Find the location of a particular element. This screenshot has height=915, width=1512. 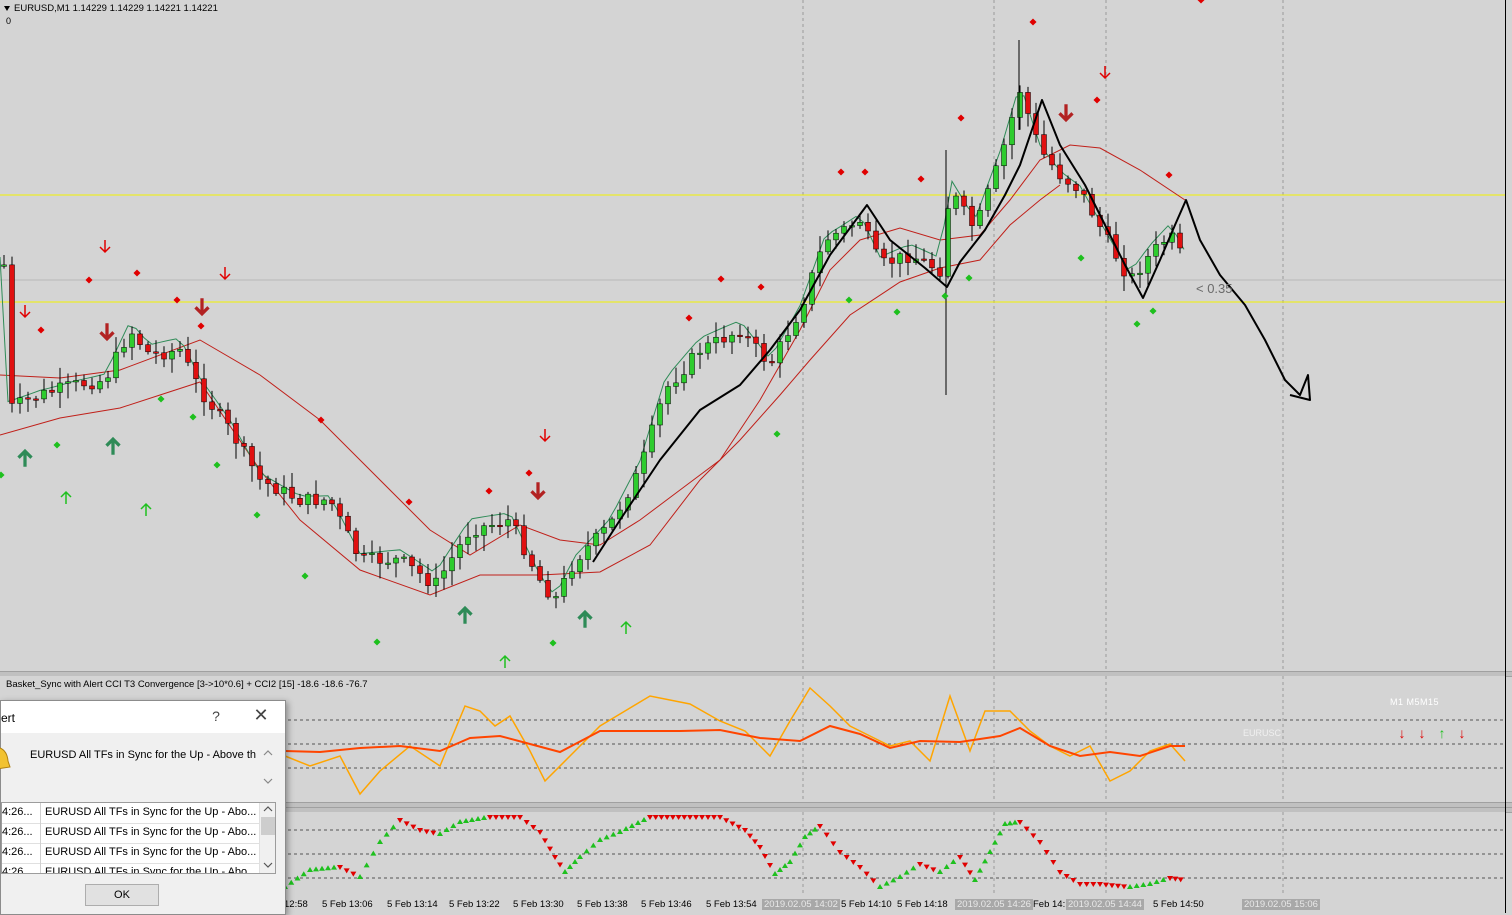

column-separator is located at coordinates (40, 868).